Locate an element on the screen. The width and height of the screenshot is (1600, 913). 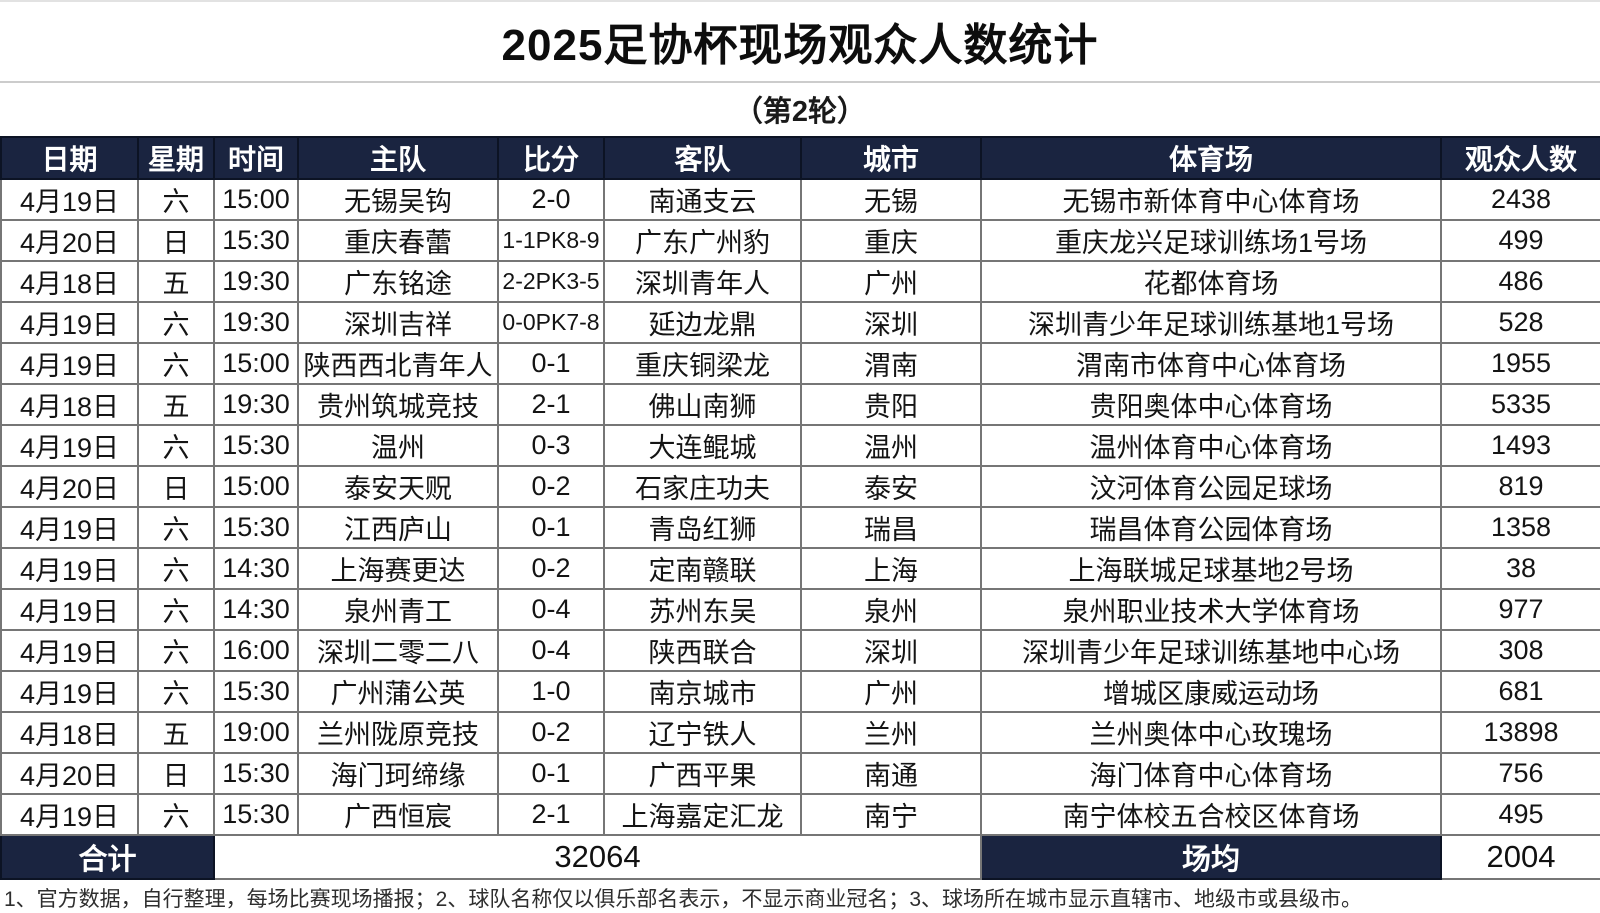
cell-score: 1-0 is located at coordinates (551, 691).